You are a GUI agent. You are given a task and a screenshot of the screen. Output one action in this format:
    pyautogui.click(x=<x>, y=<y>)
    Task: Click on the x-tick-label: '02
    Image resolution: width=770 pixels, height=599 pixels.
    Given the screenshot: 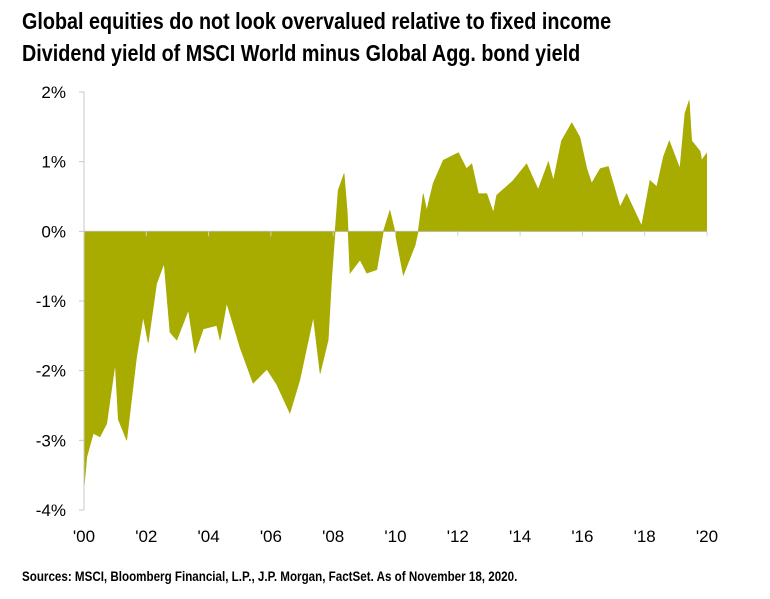 What is the action you would take?
    pyautogui.click(x=146, y=536)
    